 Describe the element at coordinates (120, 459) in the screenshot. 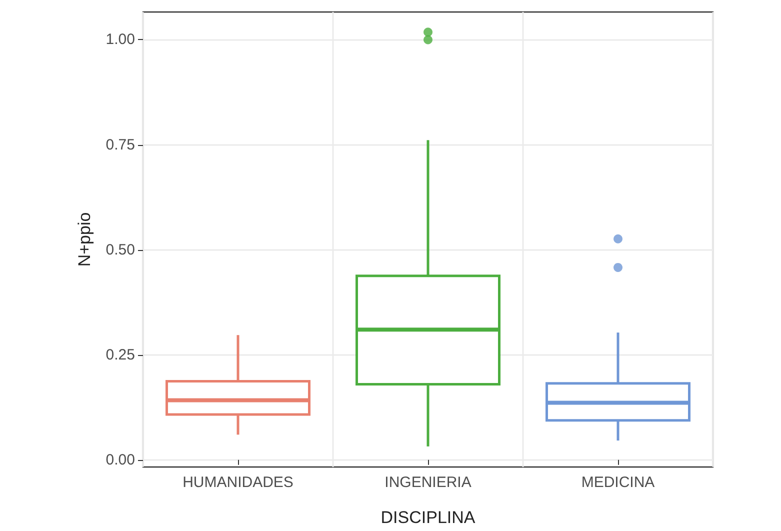

I see `y-tick-label: 0.00` at that location.